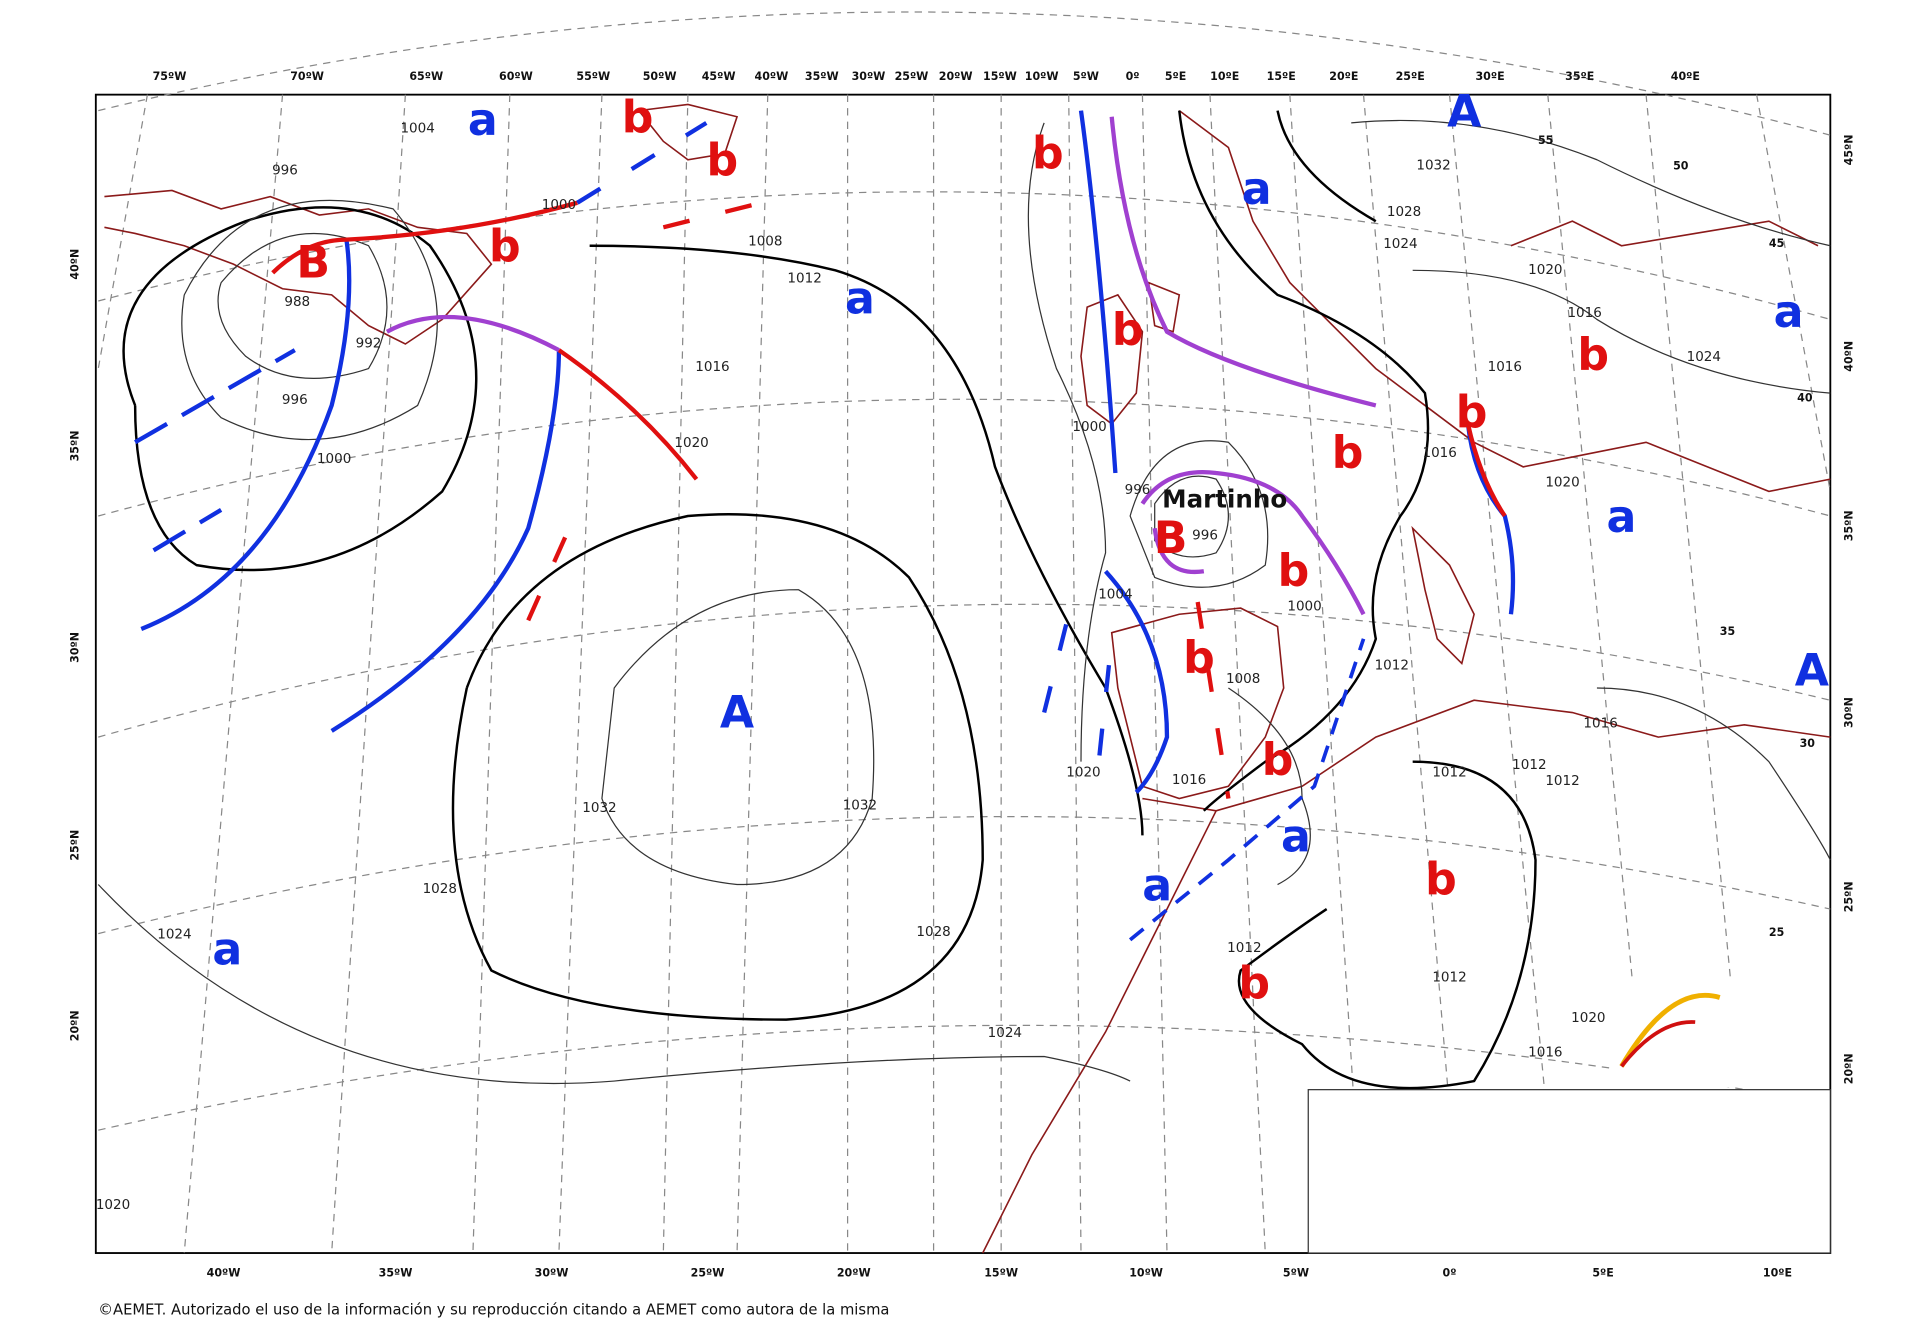  What do you see at coordinates (1171, 538) in the screenshot?
I see `pressure-center: B` at bounding box center [1171, 538].